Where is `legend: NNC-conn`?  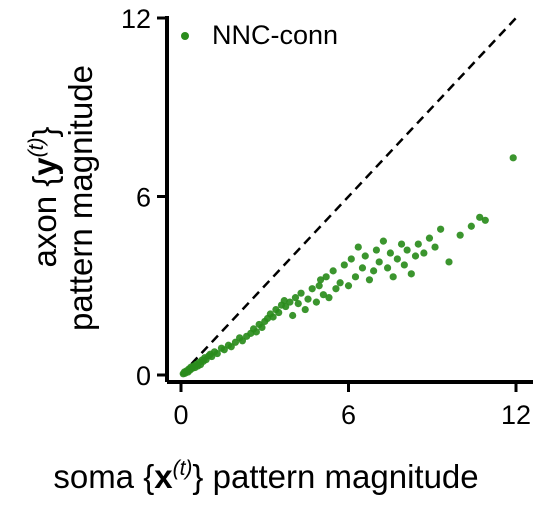
legend: NNC-conn is located at coordinates (259, 35).